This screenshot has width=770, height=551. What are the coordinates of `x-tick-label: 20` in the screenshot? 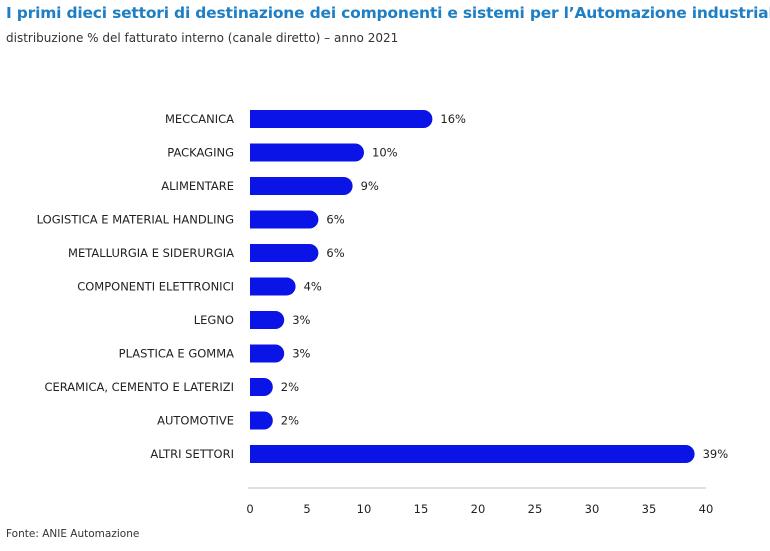 It's located at (478, 509).